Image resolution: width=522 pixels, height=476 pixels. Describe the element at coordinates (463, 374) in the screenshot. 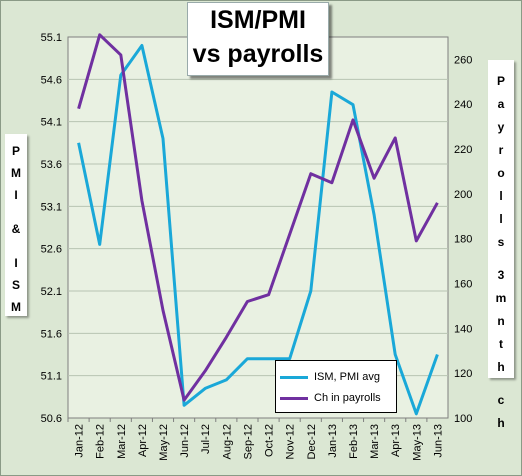

I see `right-tick-label: 120` at that location.